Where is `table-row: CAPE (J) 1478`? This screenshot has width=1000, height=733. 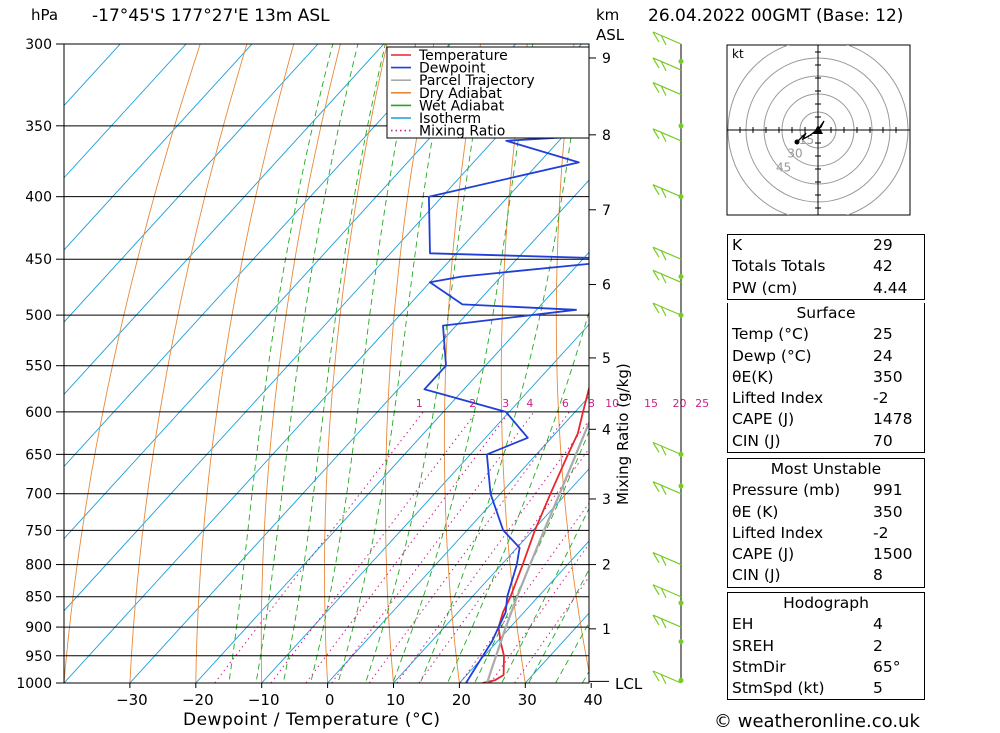 table-row: CAPE (J) 1478 is located at coordinates (826, 419).